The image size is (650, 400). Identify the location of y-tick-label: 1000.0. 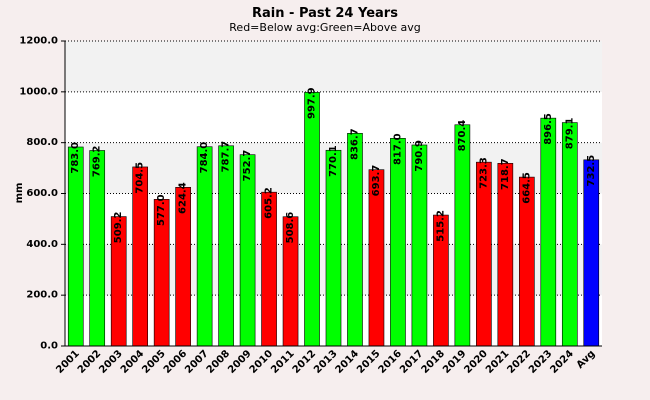
(38, 91).